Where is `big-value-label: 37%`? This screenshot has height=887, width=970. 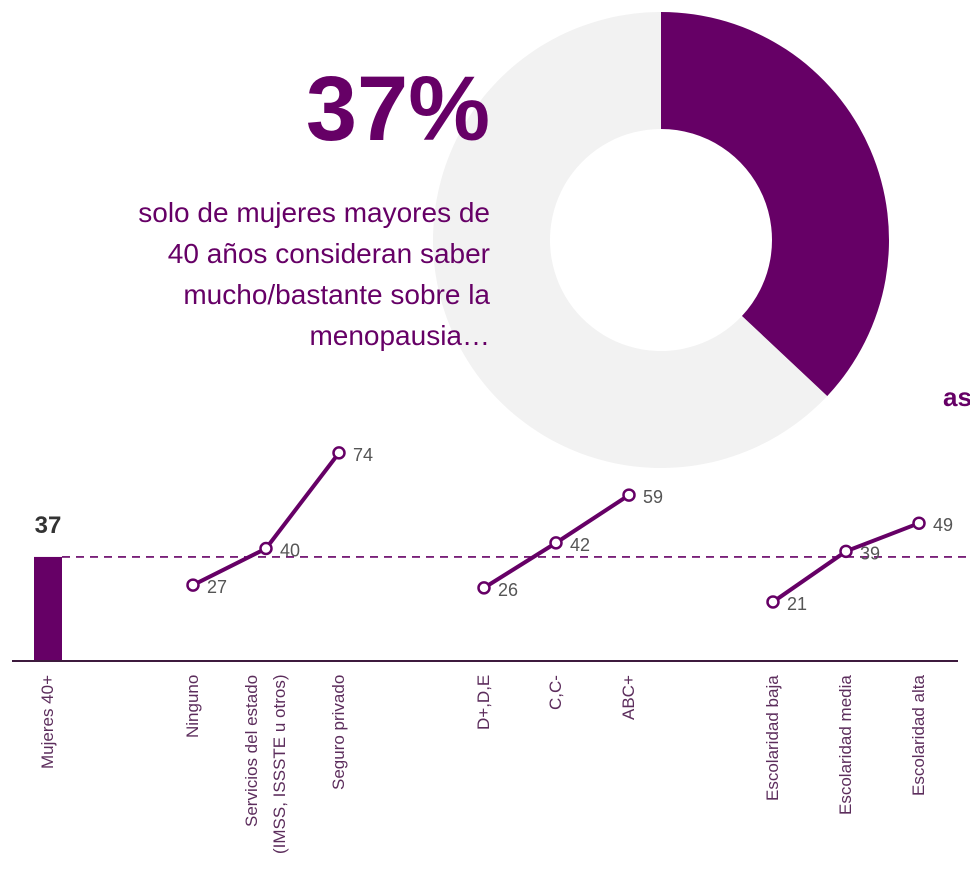
big-value-label: 37% is located at coordinates (398, 109).